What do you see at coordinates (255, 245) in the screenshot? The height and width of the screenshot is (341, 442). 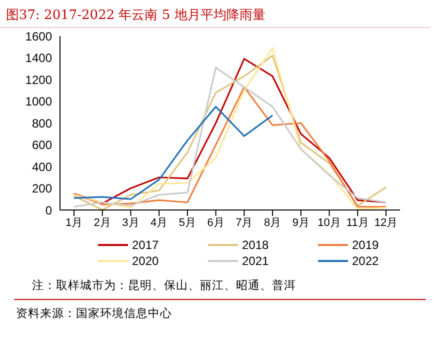 I see `legend-label: 2018` at bounding box center [255, 245].